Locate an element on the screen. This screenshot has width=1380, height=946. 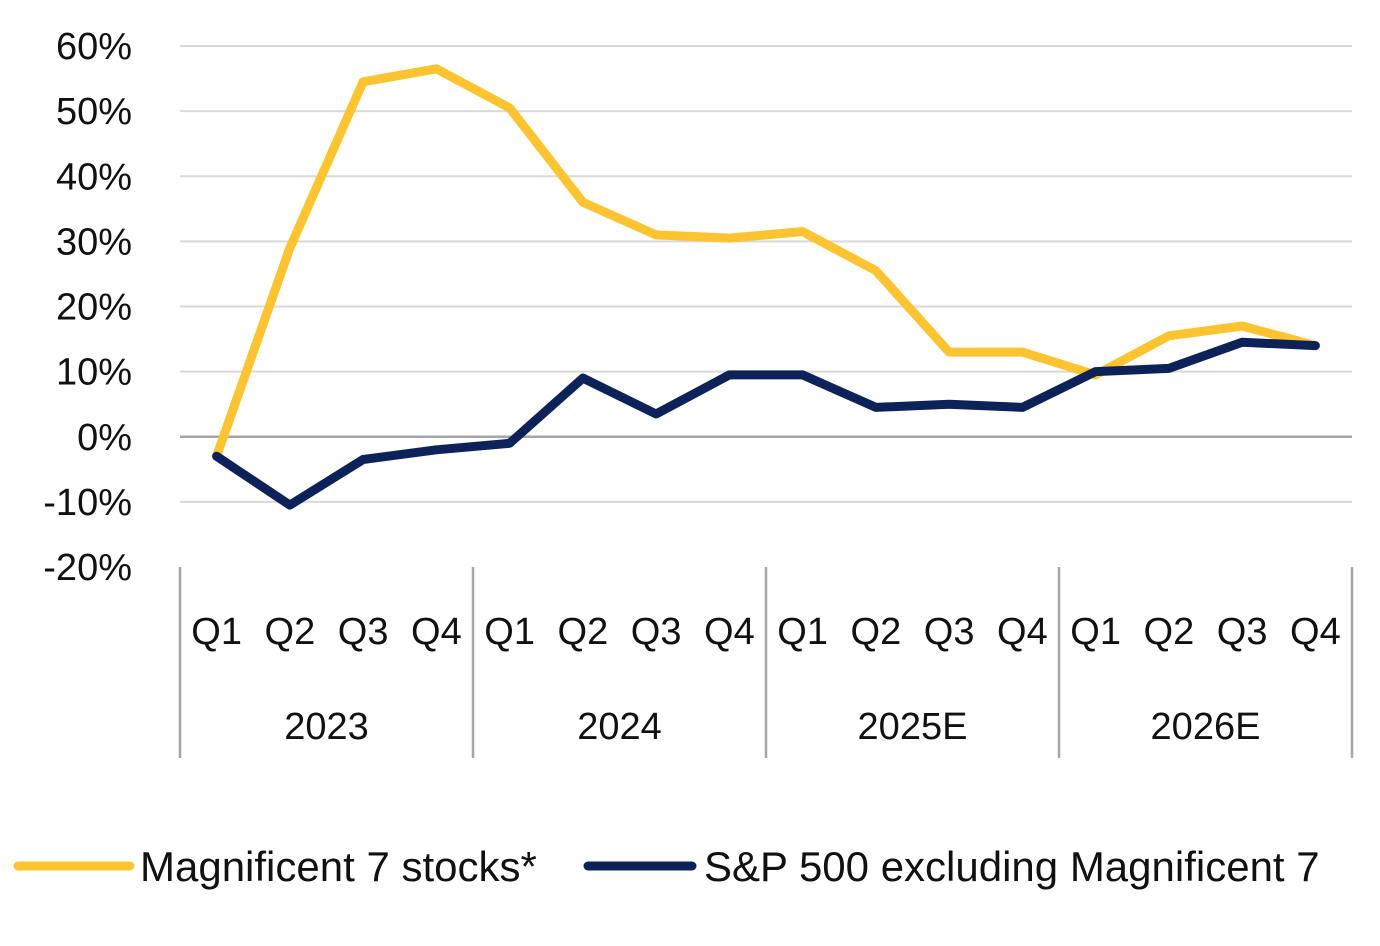
y-axis-tick-labels: -20% -10% 0% 10% 20% 30% 40% 50% 60% is located at coordinates (87, 307).